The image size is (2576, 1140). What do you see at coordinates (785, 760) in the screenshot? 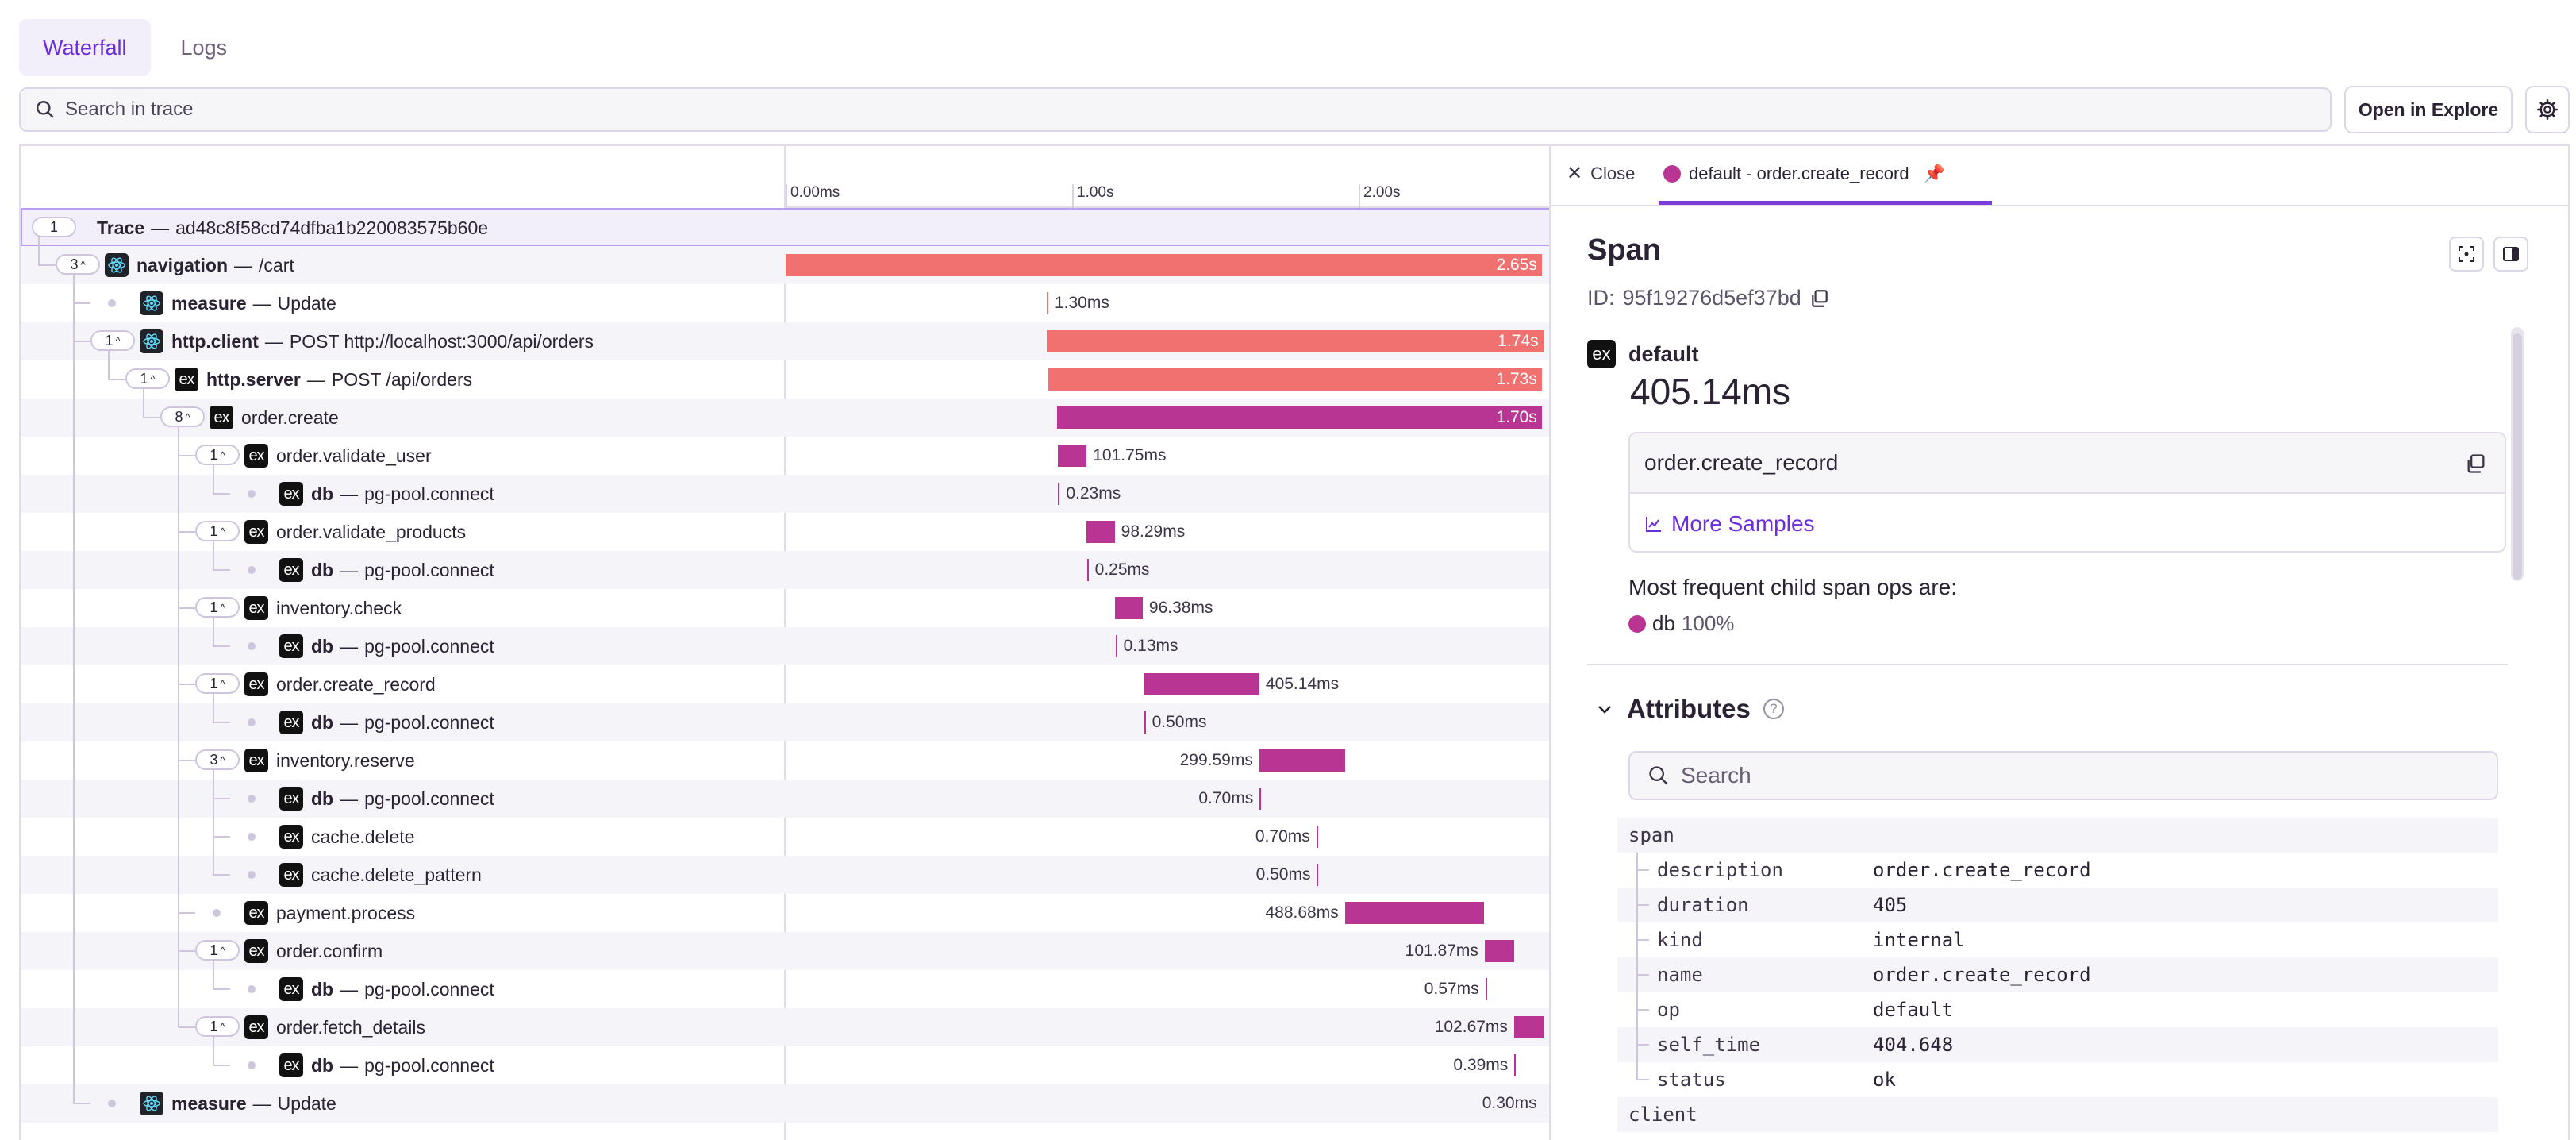
I see `span-row: 3 ^ ex inventory.reserve 299.59ms` at bounding box center [785, 760].